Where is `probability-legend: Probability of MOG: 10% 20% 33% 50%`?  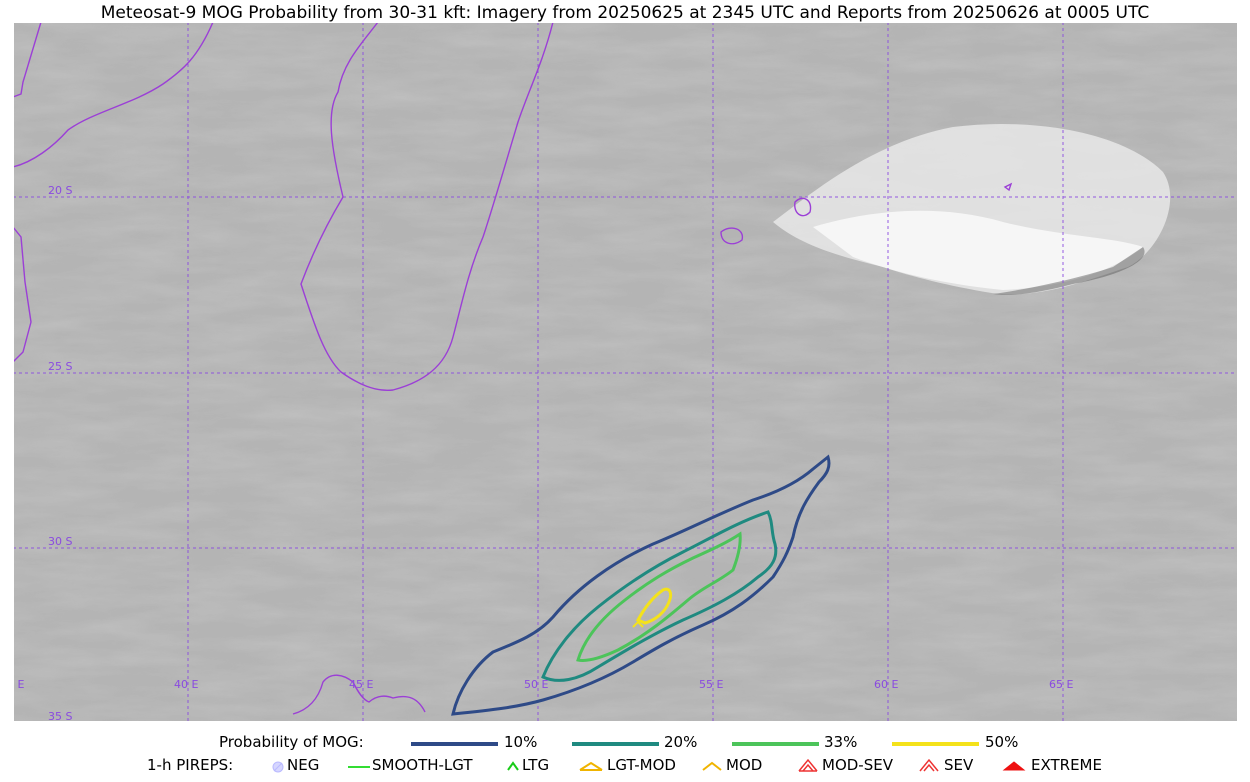
probability-legend: Probability of MOG: 10% 20% 33% 50% is located at coordinates (625, 743).